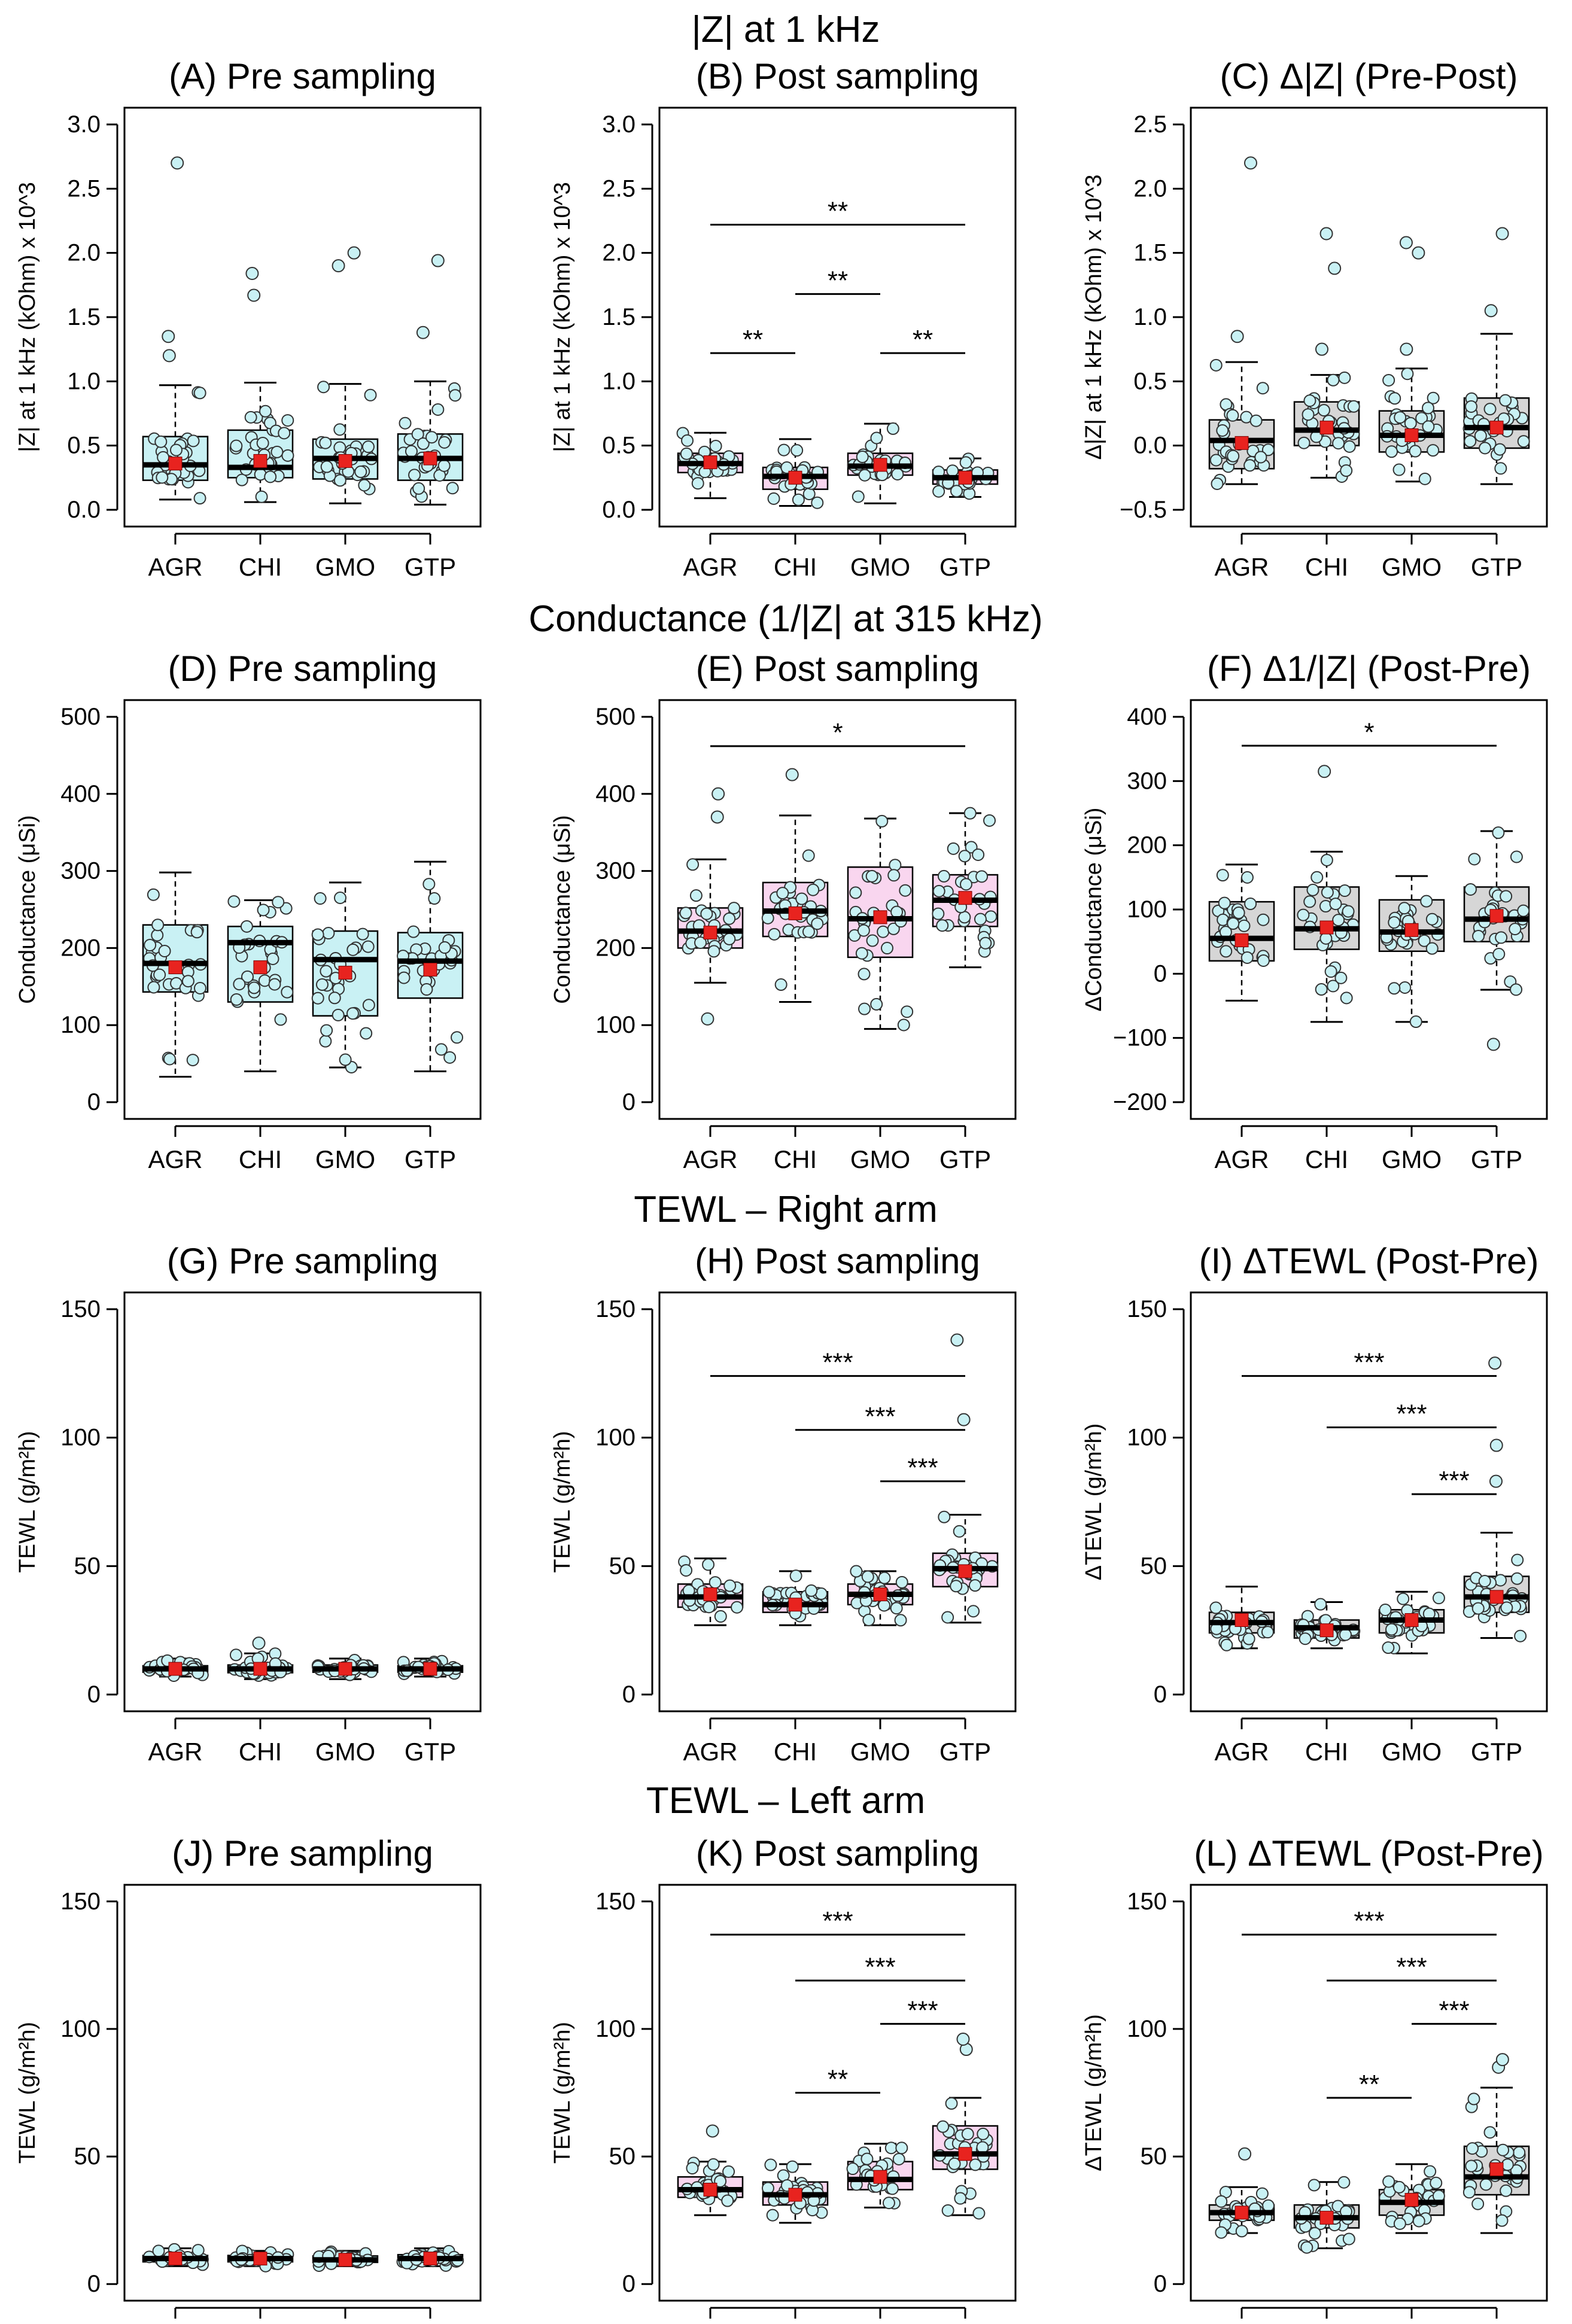 The height and width of the screenshot is (2324, 1572). What do you see at coordinates (1369, 732) in the screenshot?
I see `significance-label: *` at bounding box center [1369, 732].